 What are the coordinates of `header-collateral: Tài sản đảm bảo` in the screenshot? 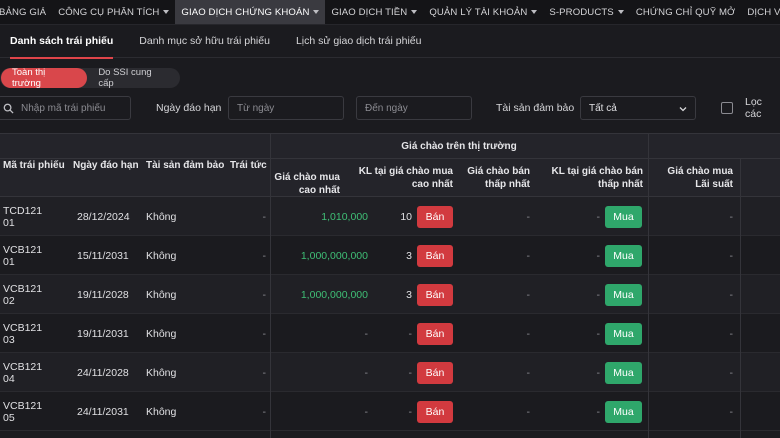 It's located at (185, 165).